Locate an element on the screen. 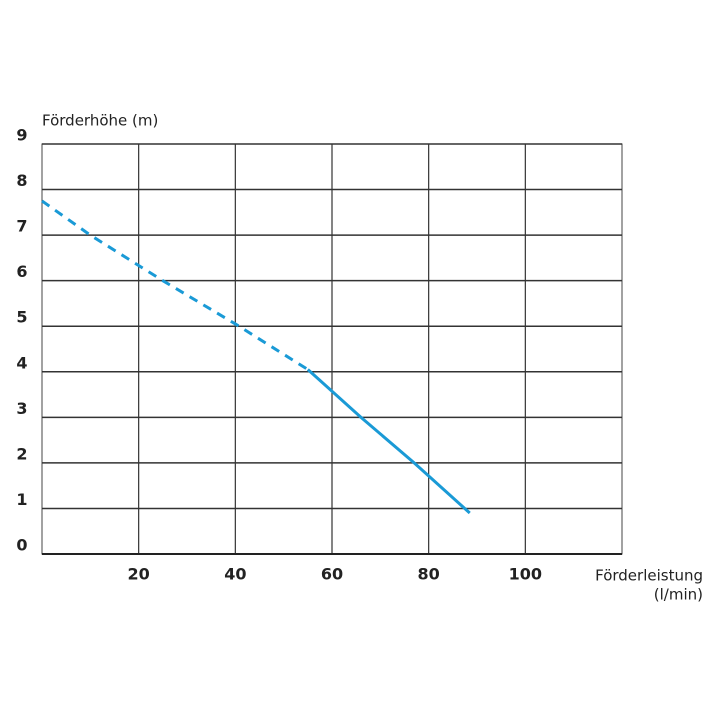 This screenshot has width=720, height=720. x-tick-label: 60 is located at coordinates (332, 574).